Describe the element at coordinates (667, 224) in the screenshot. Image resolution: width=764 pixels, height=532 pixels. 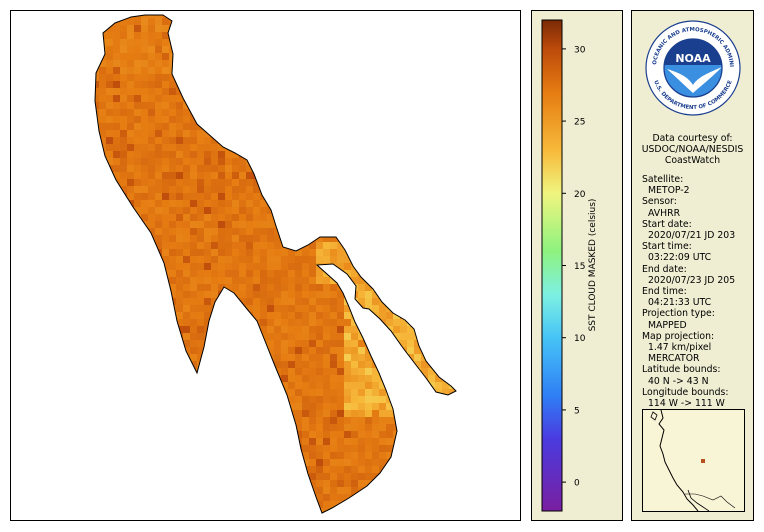
I see `metadata-label: Start date:` at that location.